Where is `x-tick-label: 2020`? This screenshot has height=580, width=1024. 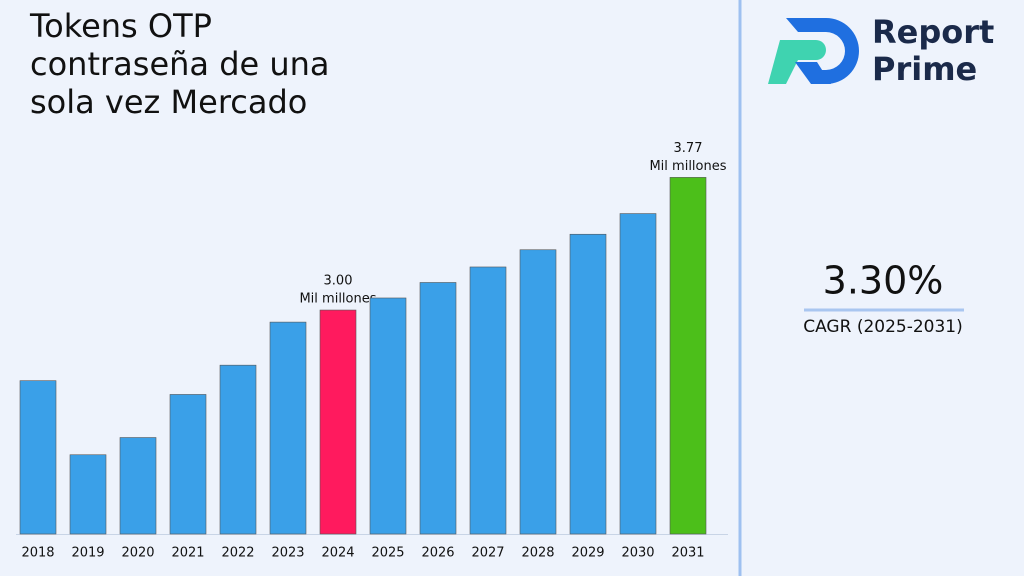
x-tick-label: 2020 is located at coordinates (137, 553).